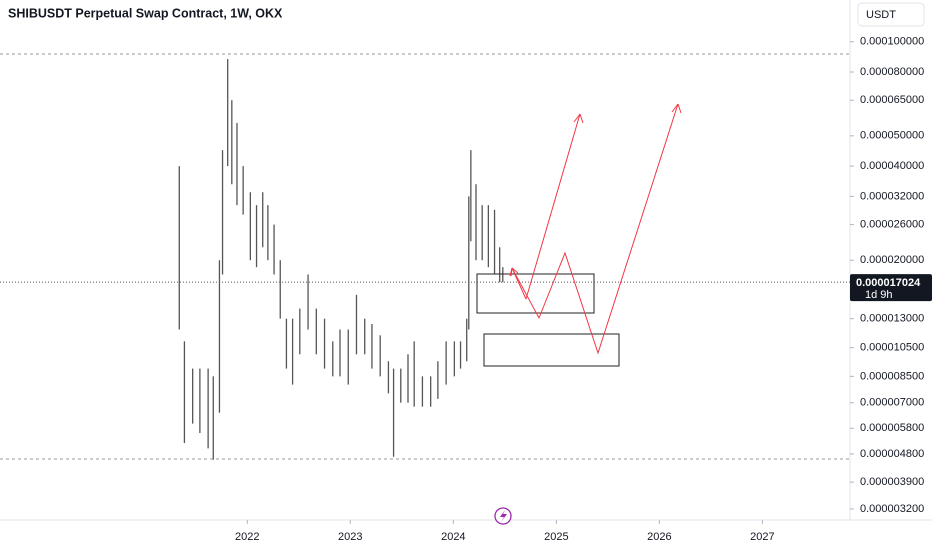 The height and width of the screenshot is (550, 932). I want to click on event-icon-bolt, so click(503, 516).